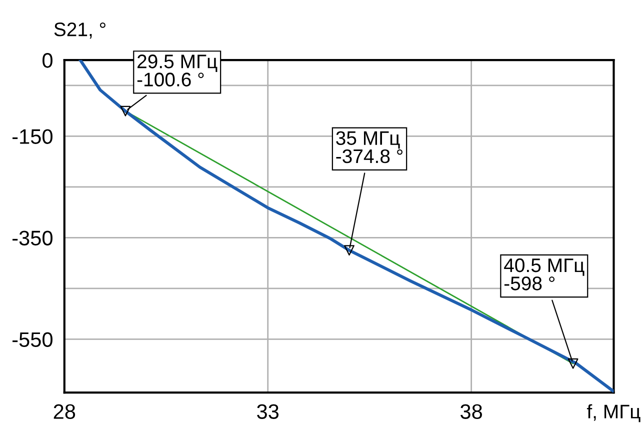  What do you see at coordinates (32, 136) in the screenshot?
I see `y-tick-label: -150` at bounding box center [32, 136].